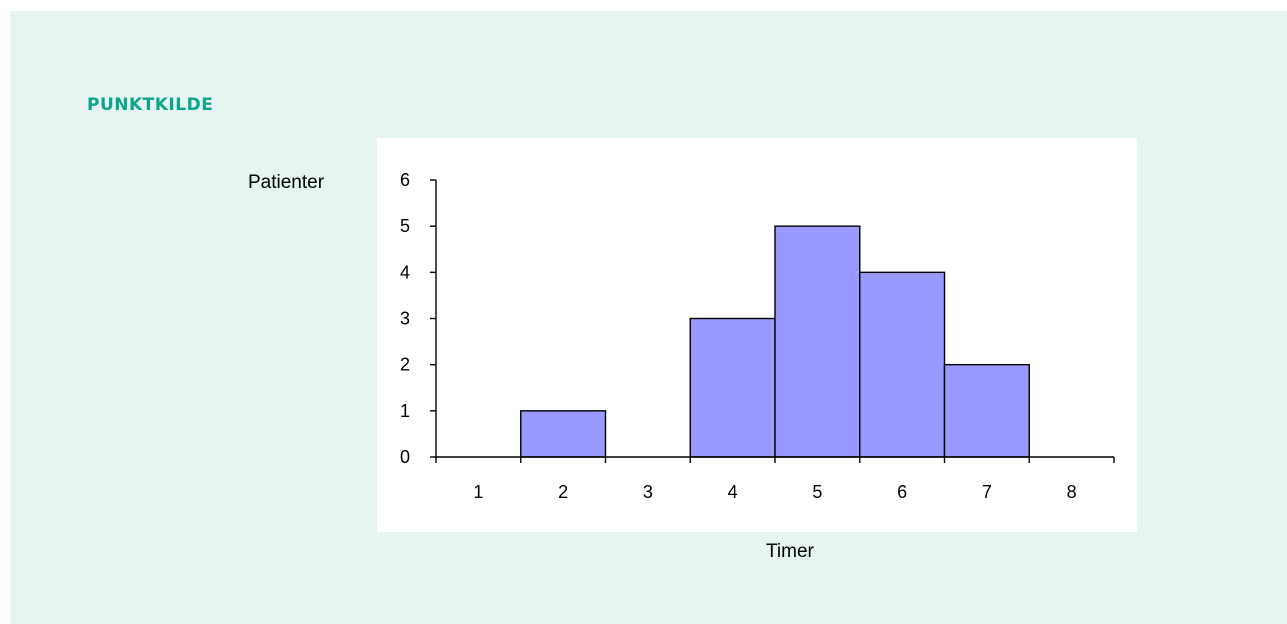 This screenshot has height=624, width=1287. I want to click on x-tick-label: 7, so click(987, 492).